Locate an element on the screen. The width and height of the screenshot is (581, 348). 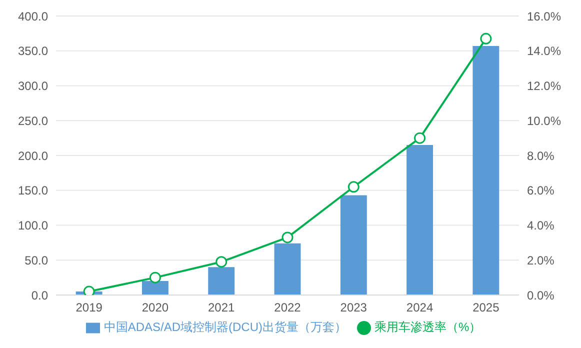
y2-tick-label: 16.0% is located at coordinates (544, 16).